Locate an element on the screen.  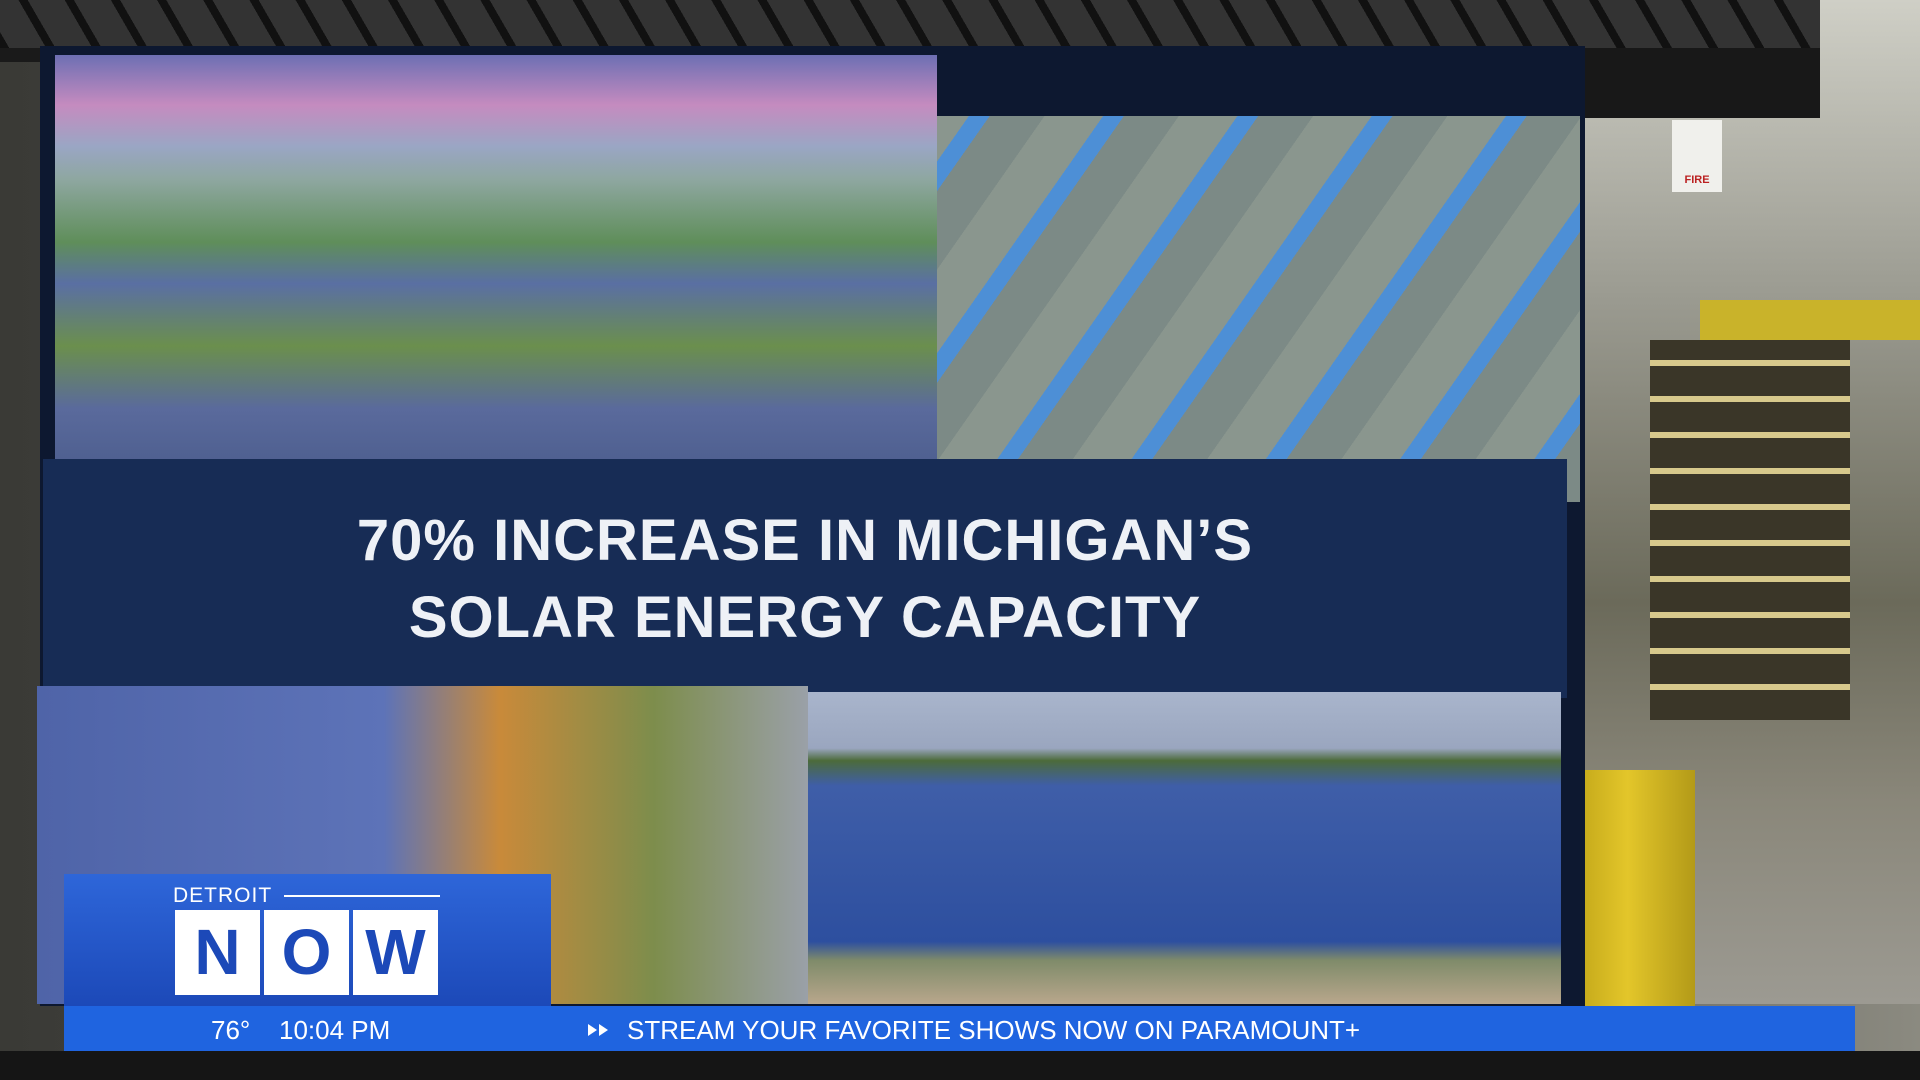
logo-city: DETROIT is located at coordinates (223, 895).